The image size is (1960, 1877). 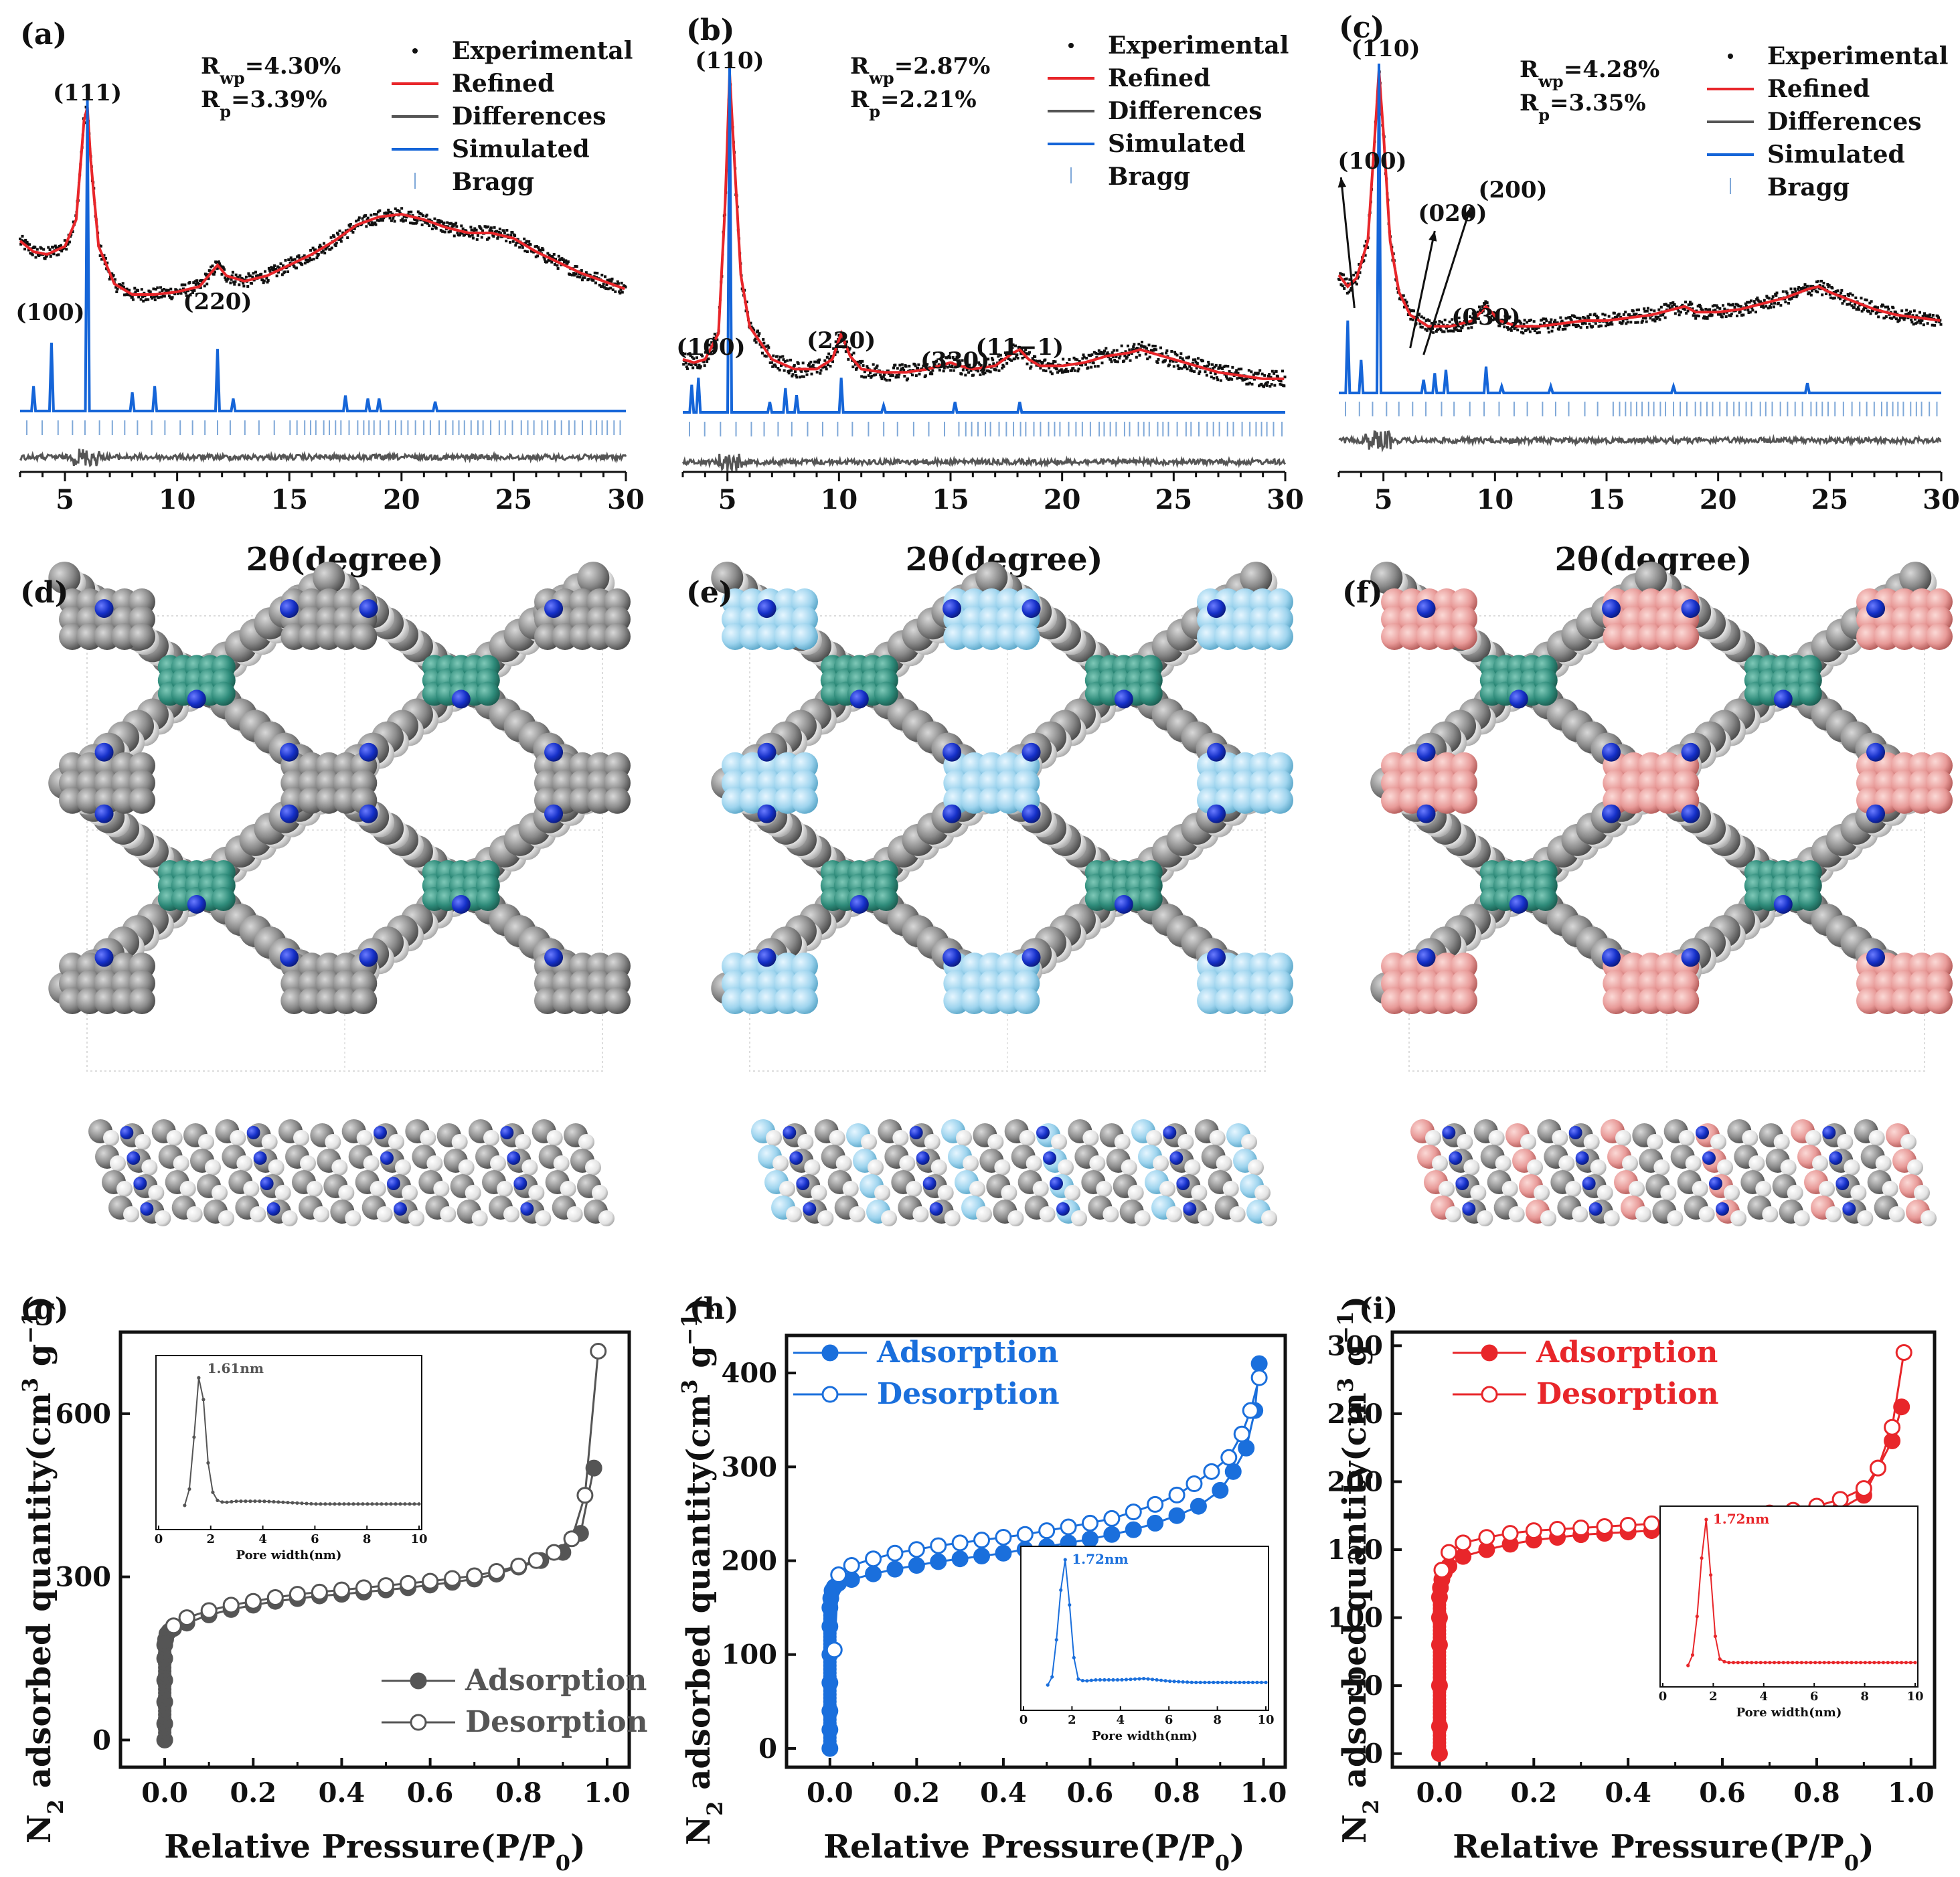 I want to click on legend-label: Experimental, so click(x=1857, y=56).